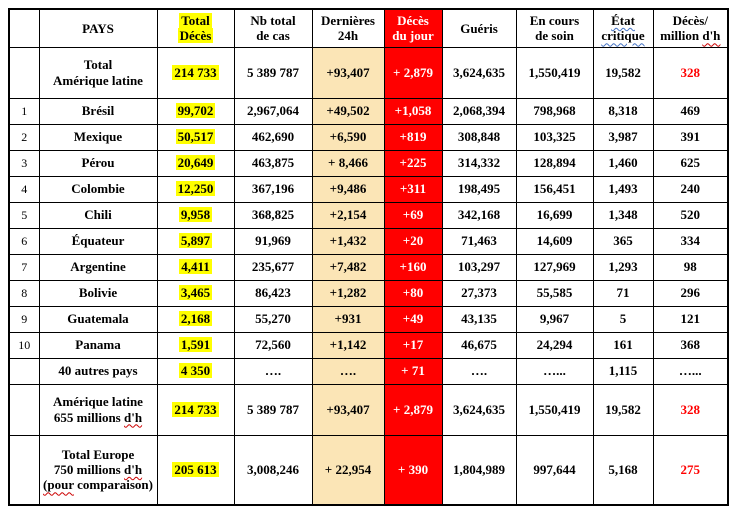  What do you see at coordinates (24, 241) in the screenshot?
I see `cell-rank: 6` at bounding box center [24, 241].